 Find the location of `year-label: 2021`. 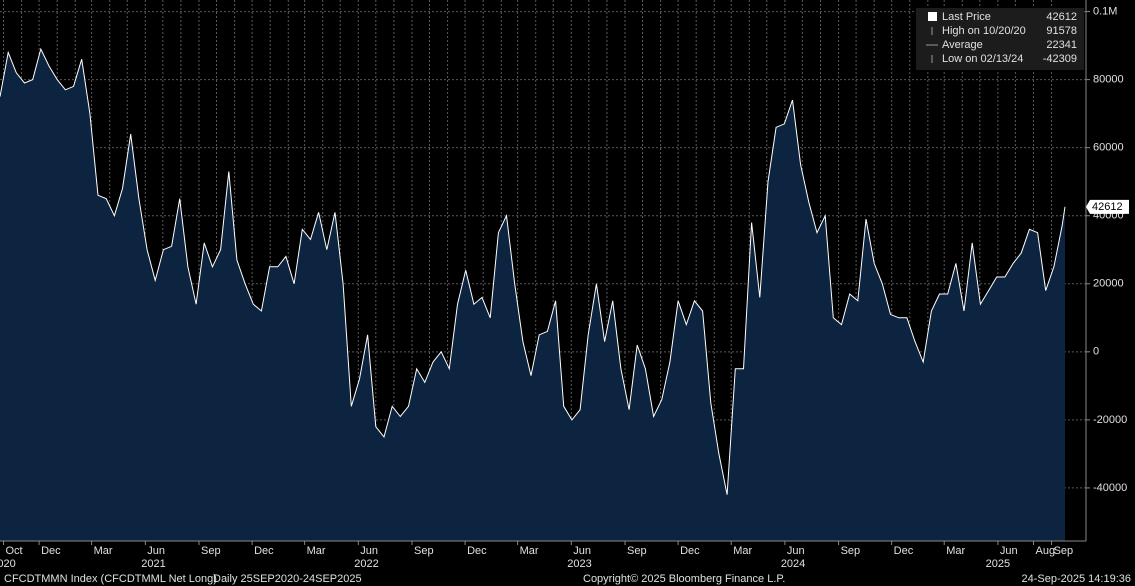

year-label: 2021 is located at coordinates (153, 564).